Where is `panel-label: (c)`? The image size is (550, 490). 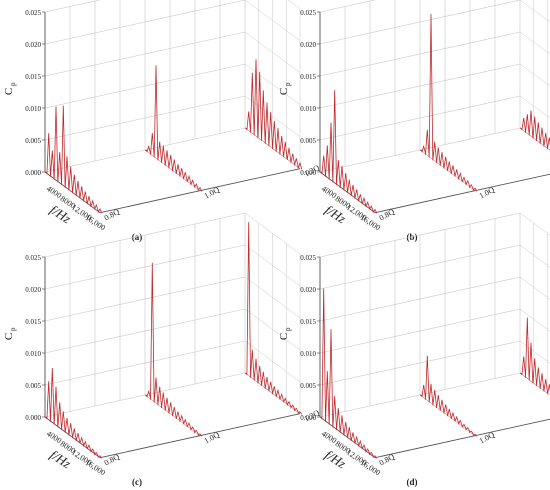 panel-label: (c) is located at coordinates (137, 482).